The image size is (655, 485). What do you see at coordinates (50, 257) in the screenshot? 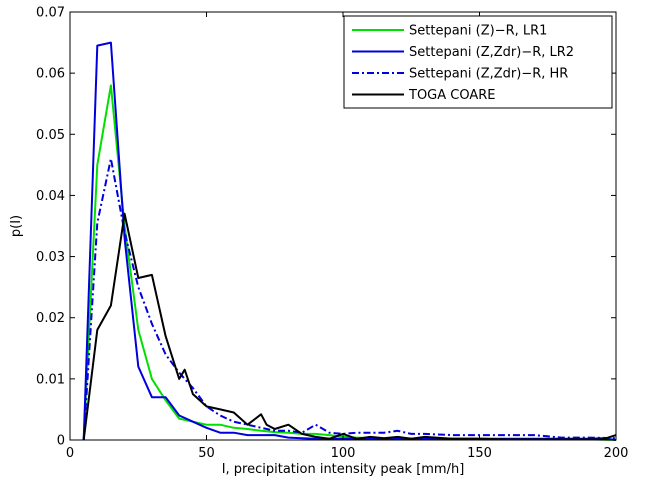
I see `y-tick-label: 0.03` at bounding box center [50, 257].